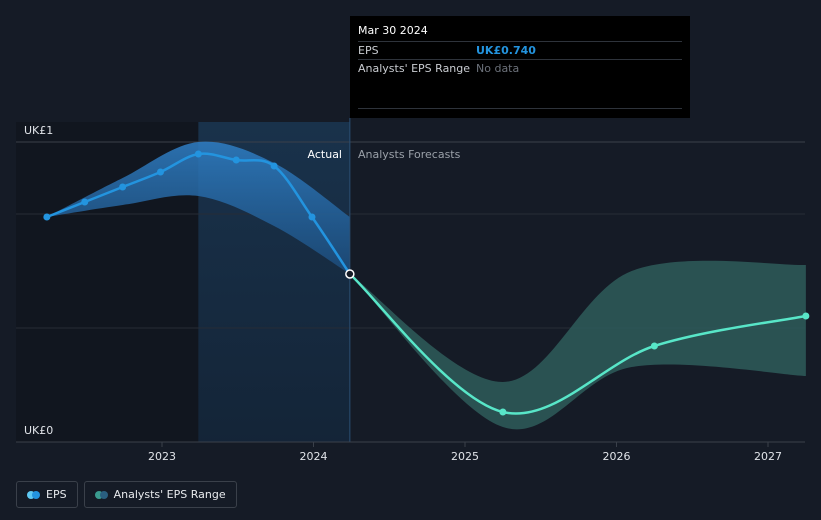 The height and width of the screenshot is (520, 821). I want to click on legend-range-label: Analysts' EPS Range, so click(169, 494).